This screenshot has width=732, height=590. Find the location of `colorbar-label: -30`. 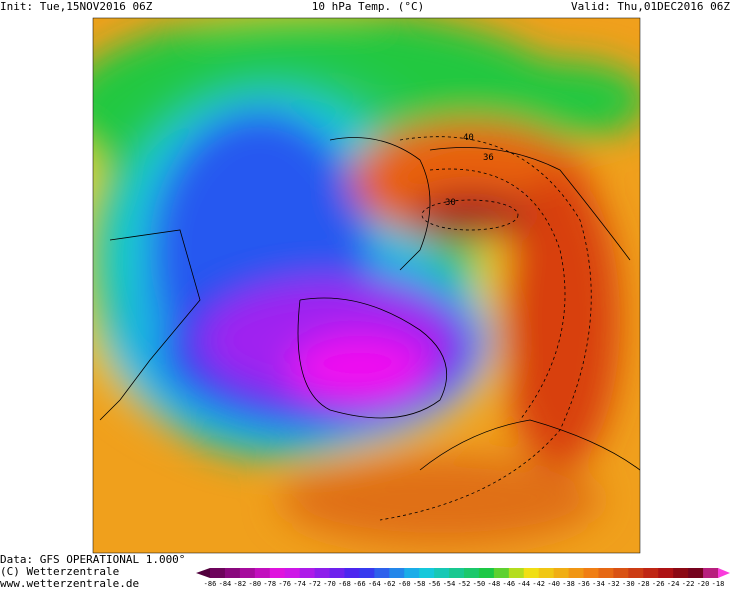

colorbar-label: -30 is located at coordinates (628, 584).